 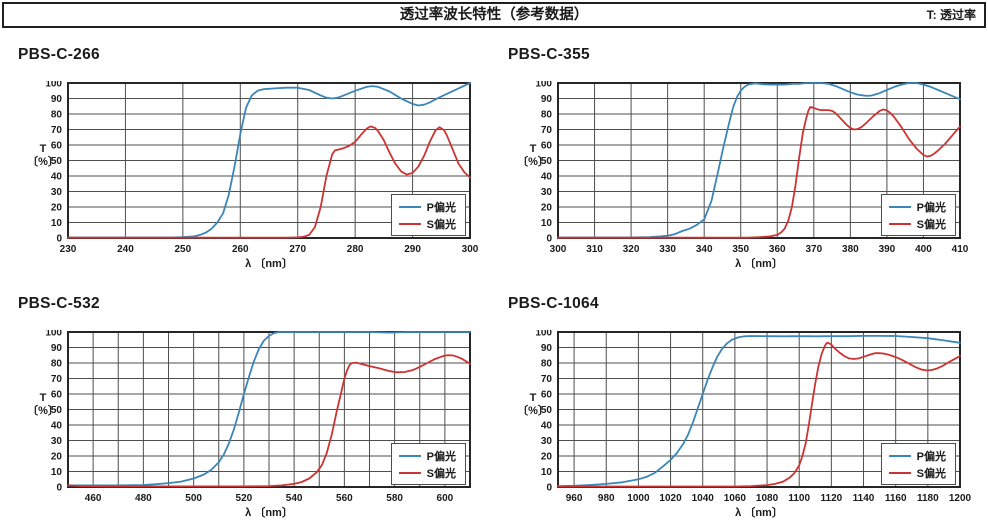 I want to click on x-tick-label: 360, so click(x=777, y=249).